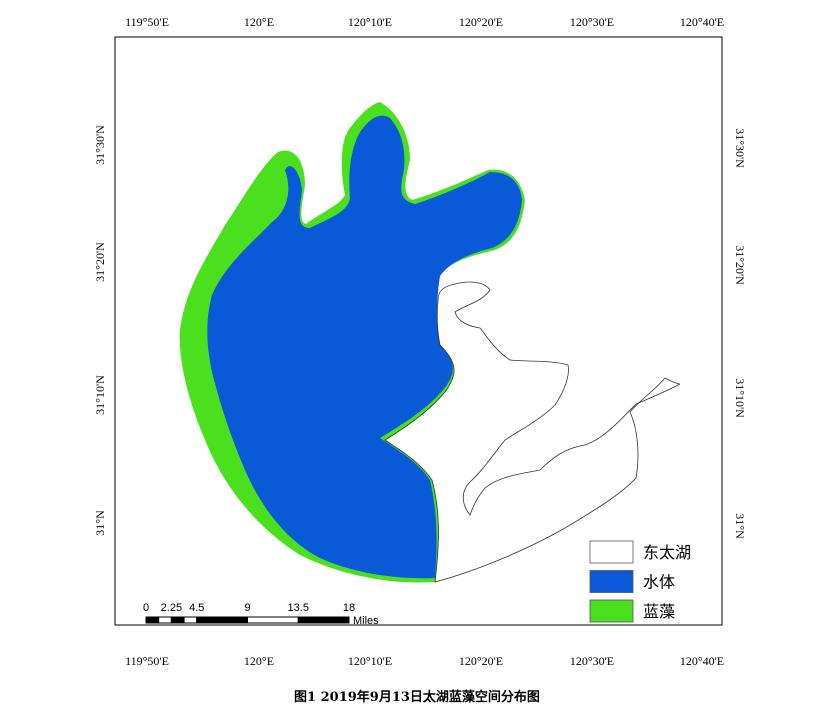  Describe the element at coordinates (349, 608) in the screenshot. I see `scale-label: 18` at that location.